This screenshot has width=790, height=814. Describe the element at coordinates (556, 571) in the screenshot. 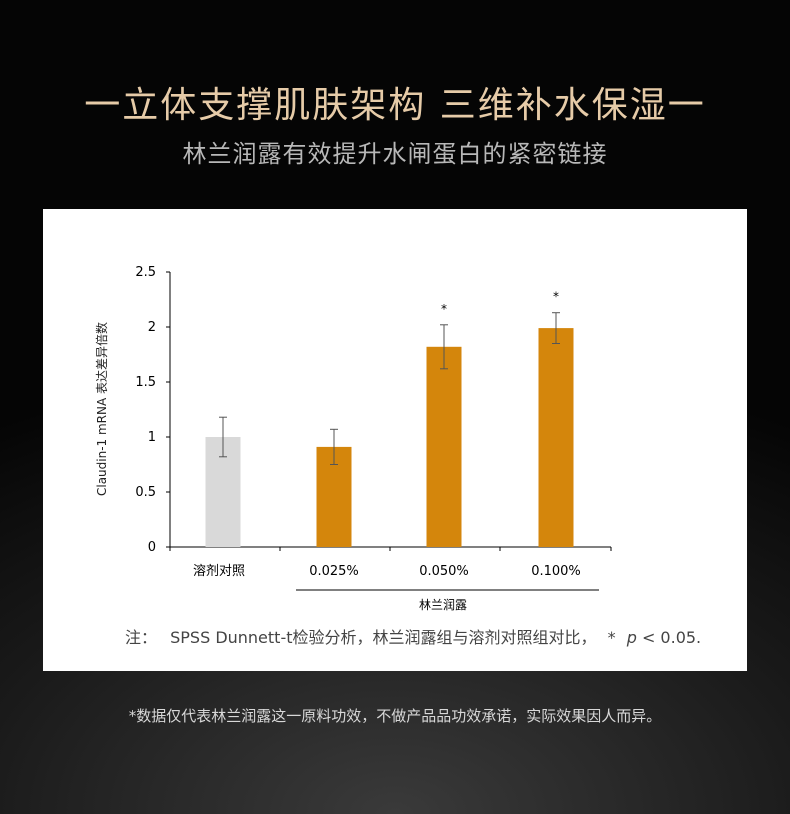

I see `x-tick-label: 0.100%` at that location.